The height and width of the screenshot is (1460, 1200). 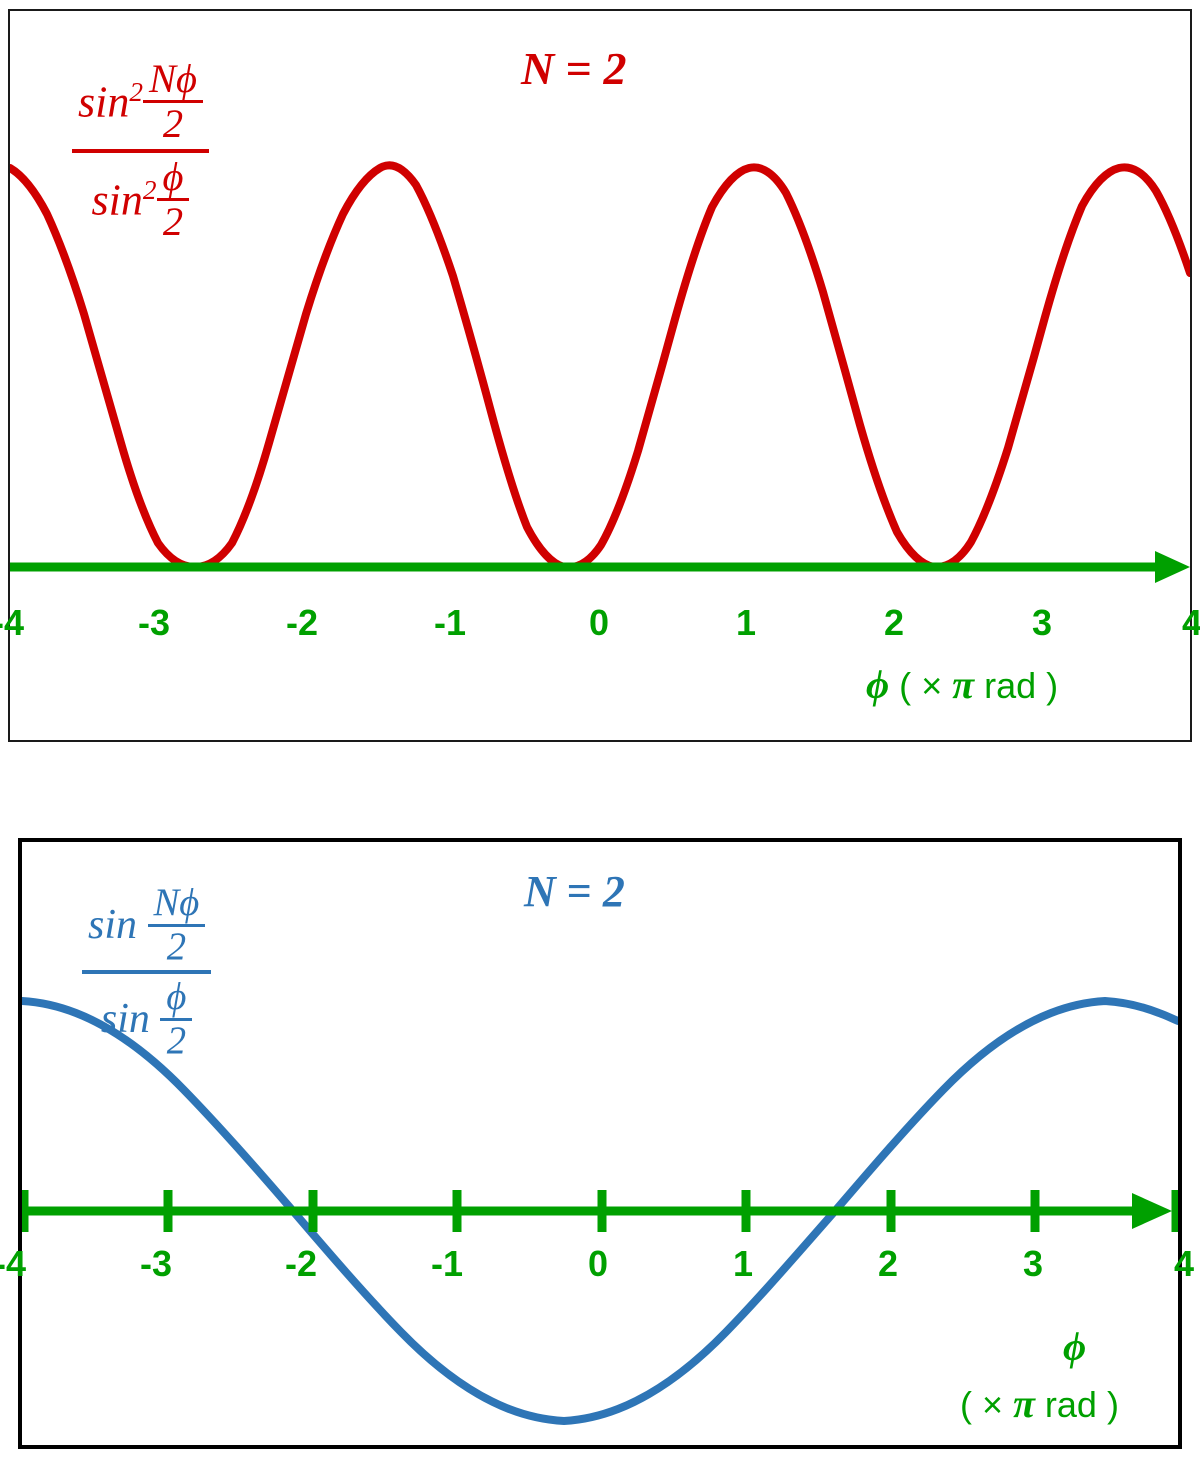 What do you see at coordinates (176, 905) in the screenshot?
I see `inner-num-top-b: Nϕ` at bounding box center [176, 905].